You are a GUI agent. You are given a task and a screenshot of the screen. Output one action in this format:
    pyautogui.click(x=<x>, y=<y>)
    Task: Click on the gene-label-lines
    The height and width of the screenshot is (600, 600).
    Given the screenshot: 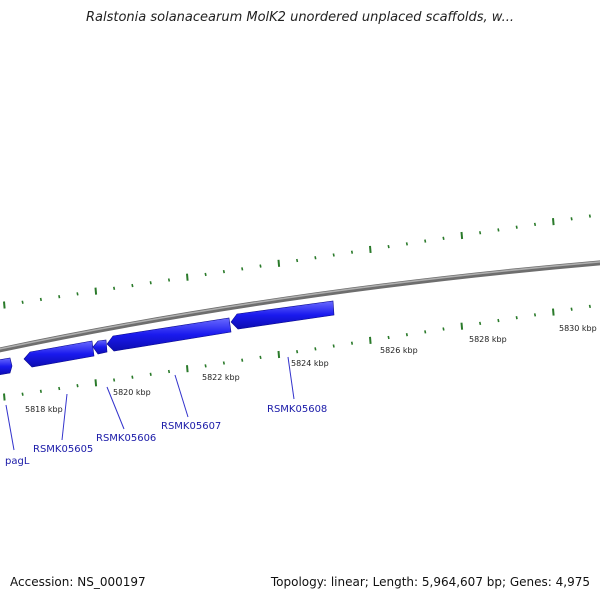 What is the action you would take?
    pyautogui.click(x=150, y=403)
    